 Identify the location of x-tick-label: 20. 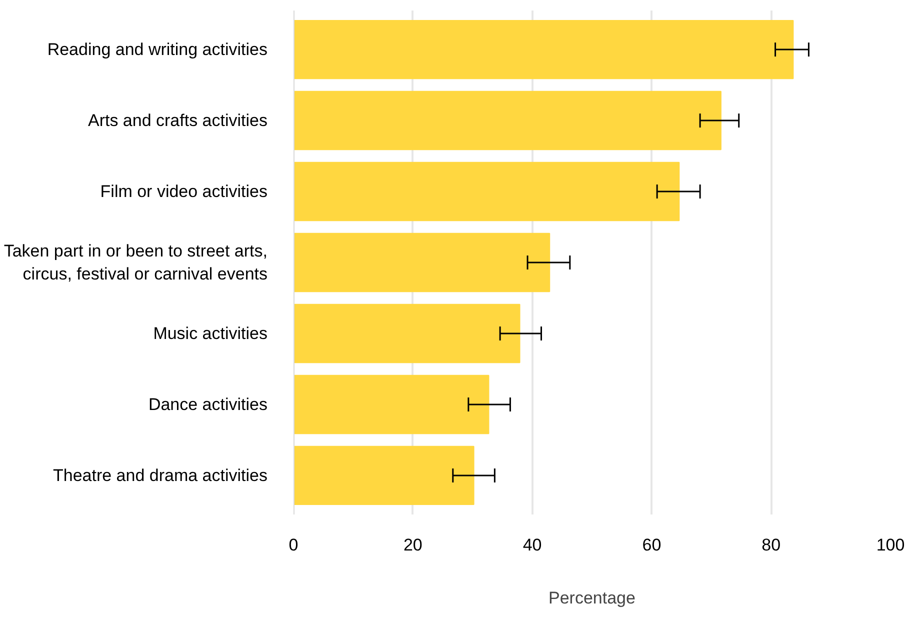
(412, 545).